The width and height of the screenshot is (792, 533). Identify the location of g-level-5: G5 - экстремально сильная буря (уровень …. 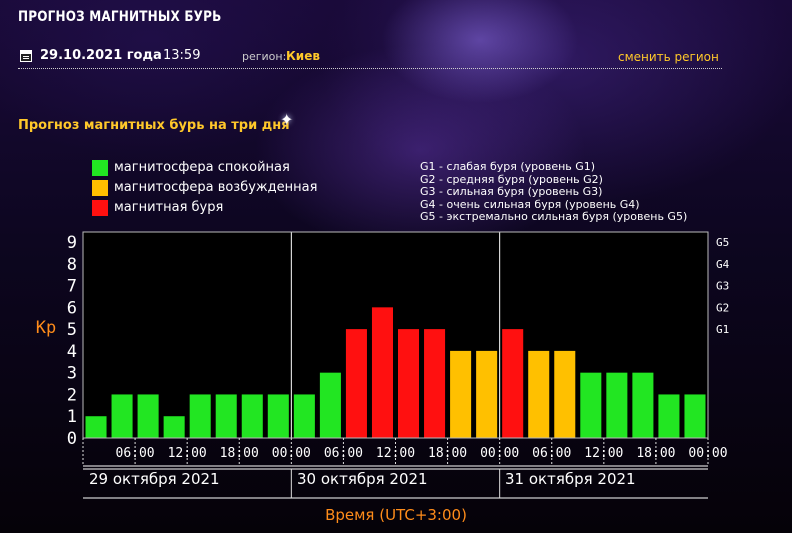
(554, 217).